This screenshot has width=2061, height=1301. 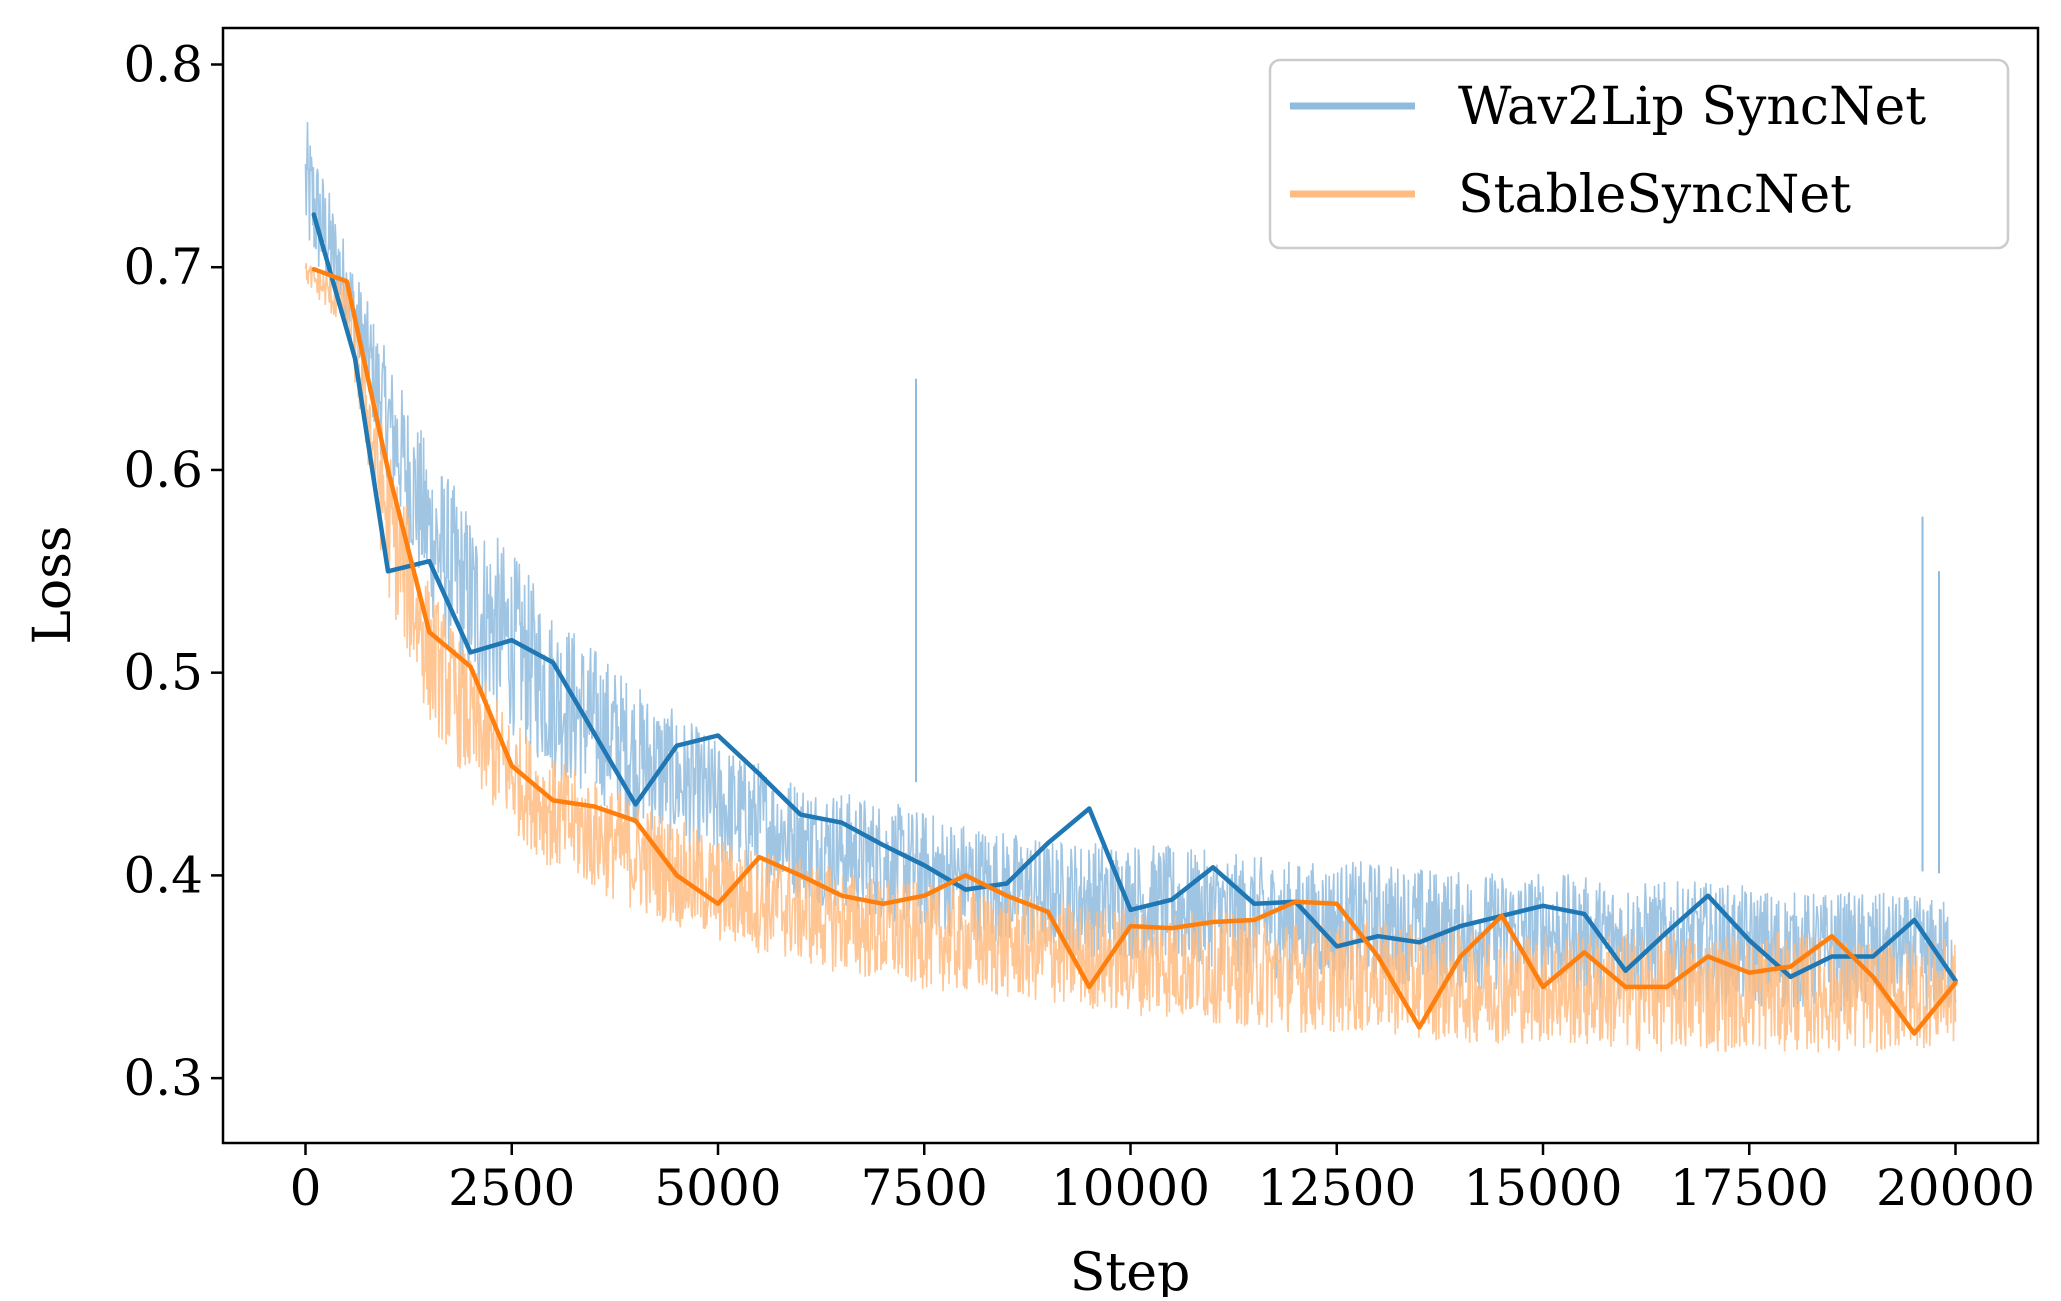 I want to click on x-tick-label: 17500, so click(x=1749, y=1188).